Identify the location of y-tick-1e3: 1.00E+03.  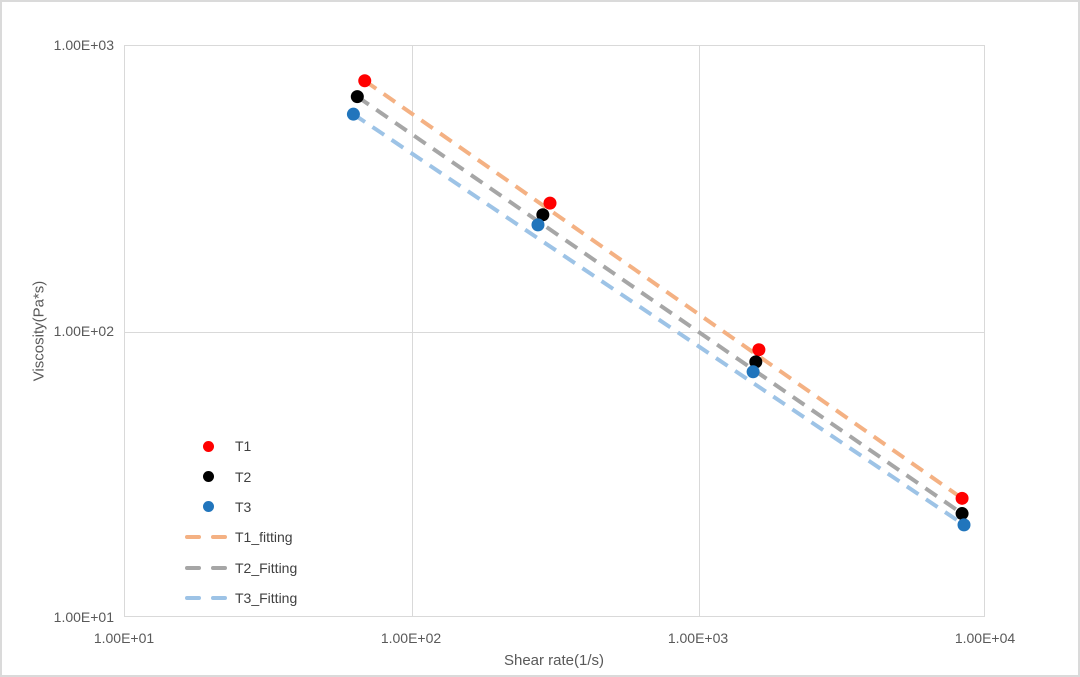
(83, 45).